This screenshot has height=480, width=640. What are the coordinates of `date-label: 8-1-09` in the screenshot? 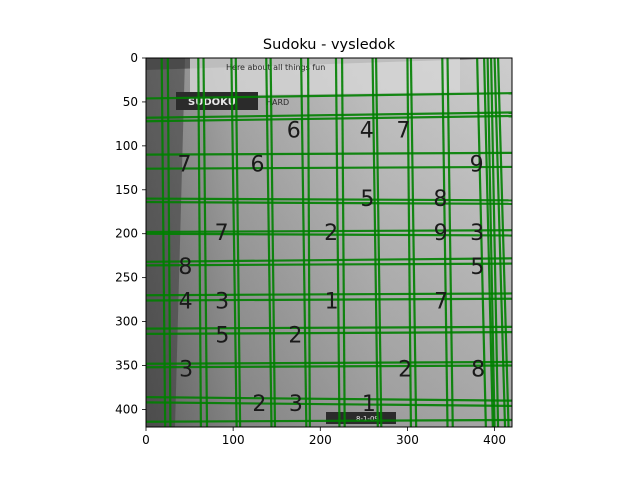 It's located at (367, 419).